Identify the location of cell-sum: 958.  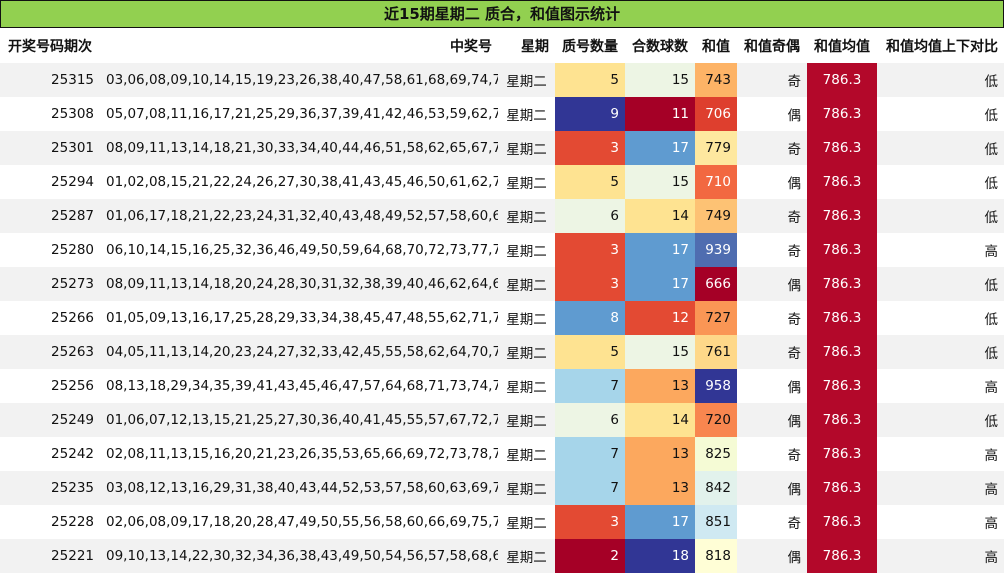
(716, 386).